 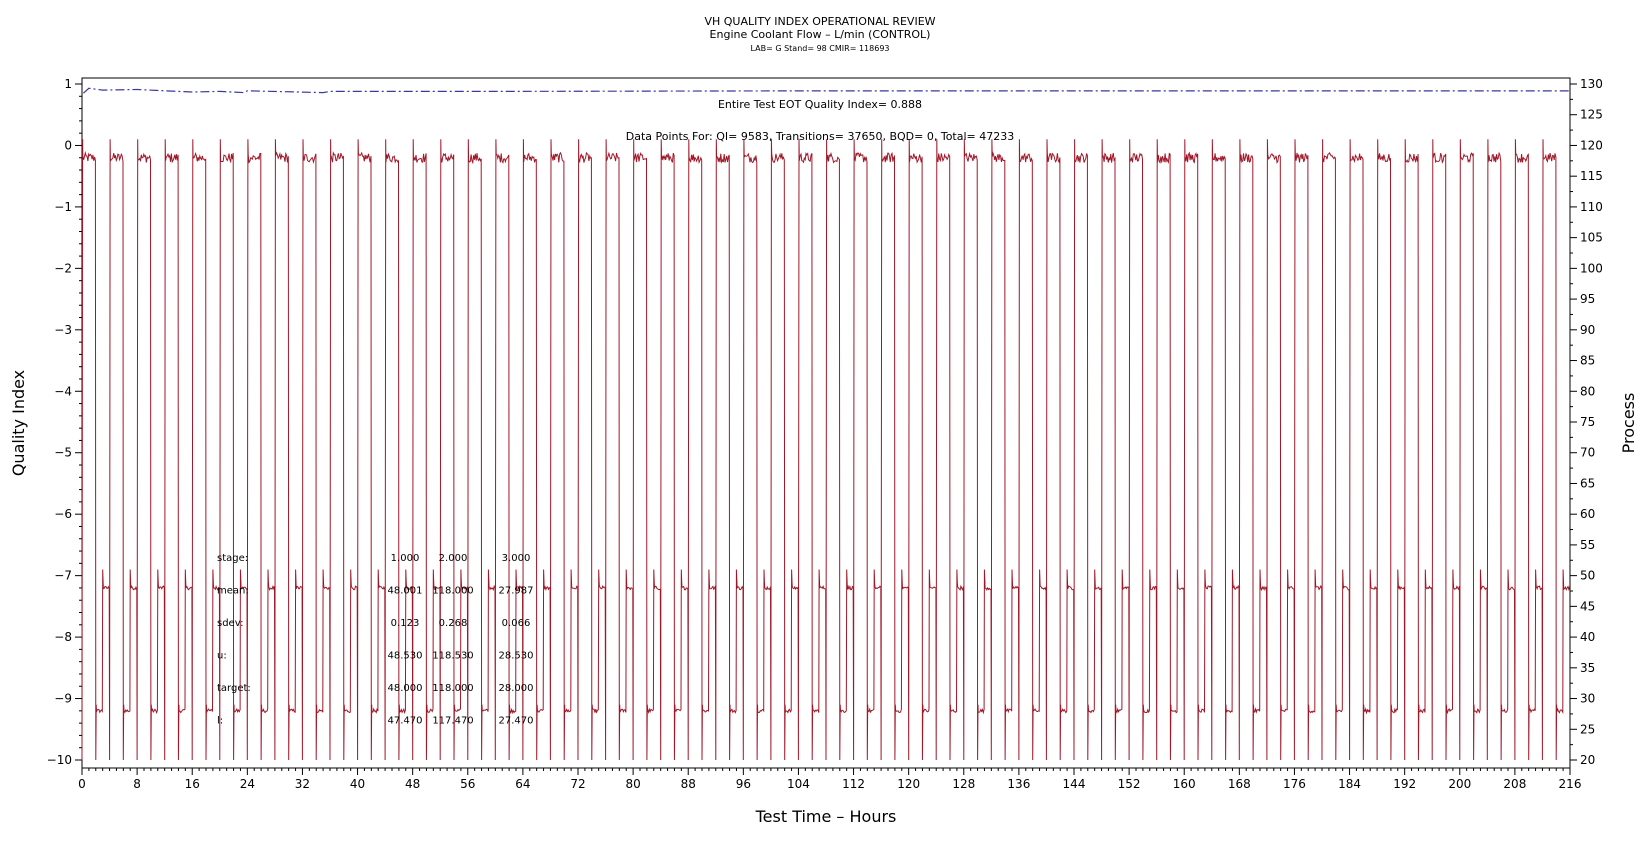 What do you see at coordinates (137, 784) in the screenshot?
I see `x-tick-label: 8` at bounding box center [137, 784].